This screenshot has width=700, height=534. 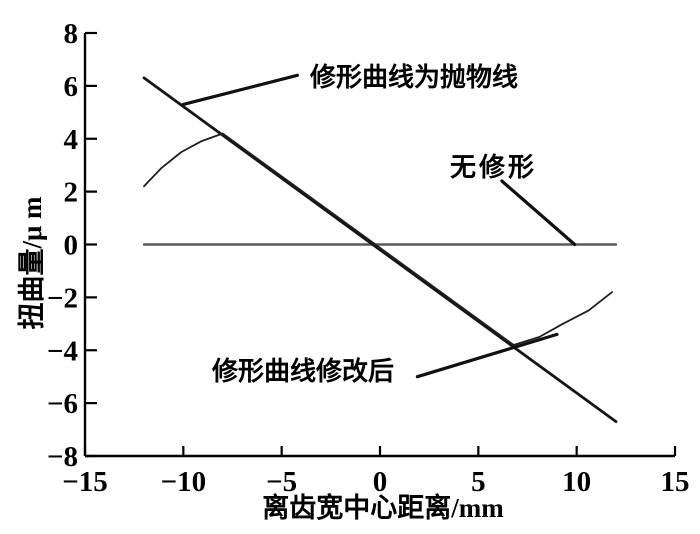 I want to click on x-tick-label: −5, so click(x=281, y=482).